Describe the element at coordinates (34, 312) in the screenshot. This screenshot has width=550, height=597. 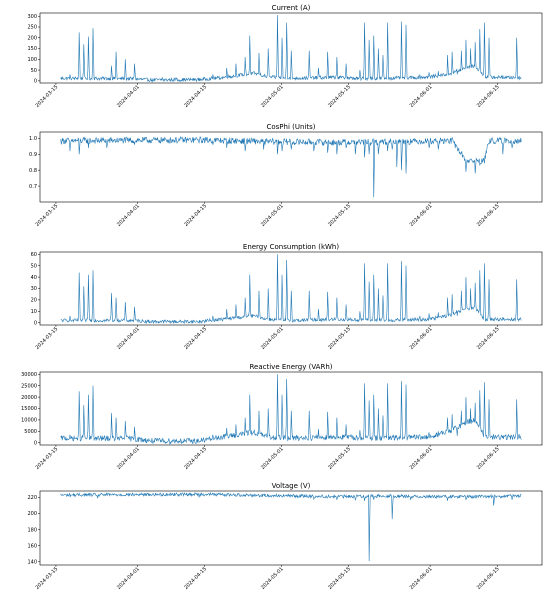
I see `y-tick-label: 10` at that location.